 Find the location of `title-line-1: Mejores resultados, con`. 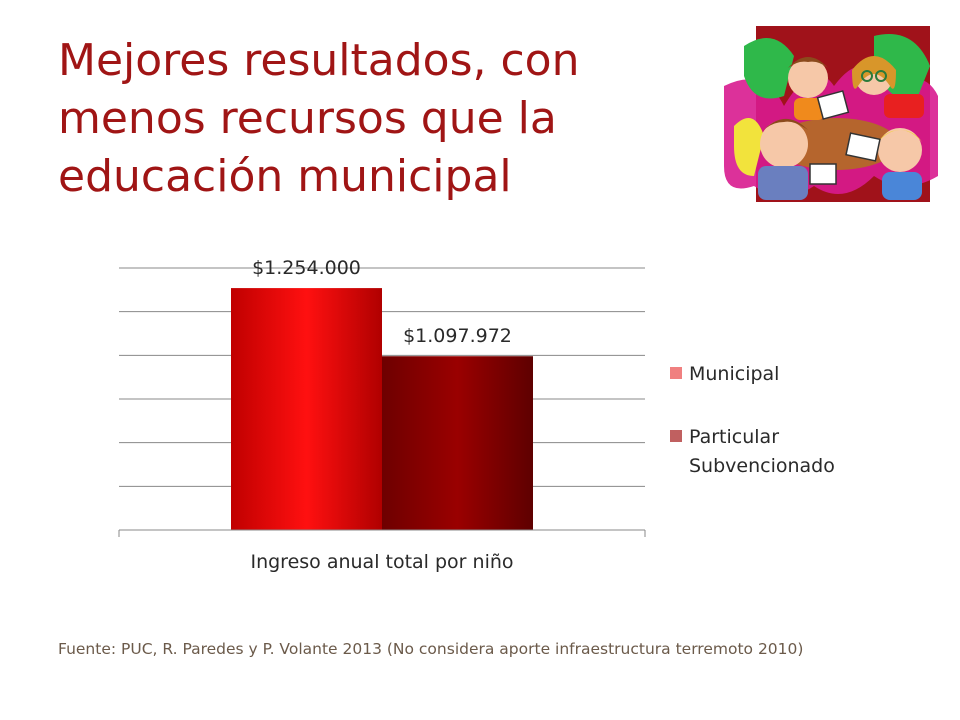

title-line-1: Mejores resultados, con is located at coordinates (319, 60).